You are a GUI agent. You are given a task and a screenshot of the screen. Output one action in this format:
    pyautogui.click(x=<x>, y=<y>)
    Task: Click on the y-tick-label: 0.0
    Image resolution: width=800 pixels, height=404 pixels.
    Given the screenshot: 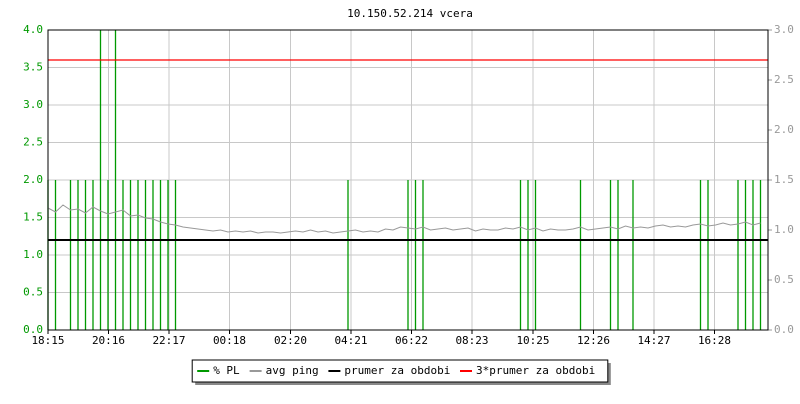 What is the action you would take?
    pyautogui.click(x=33, y=329)
    